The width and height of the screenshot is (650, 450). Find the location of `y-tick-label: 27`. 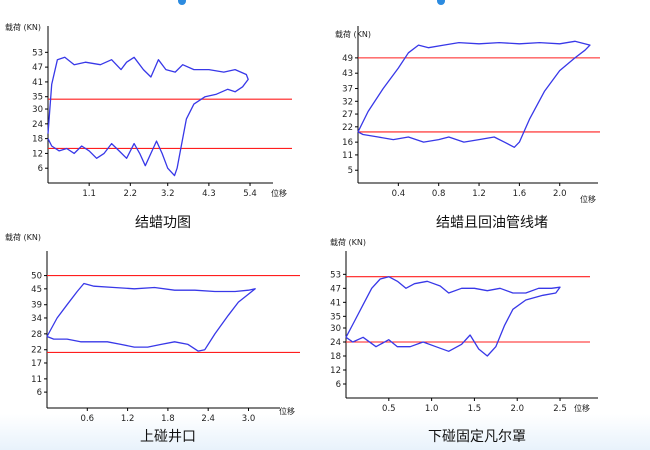

y-tick-label: 27 is located at coordinates (347, 115).